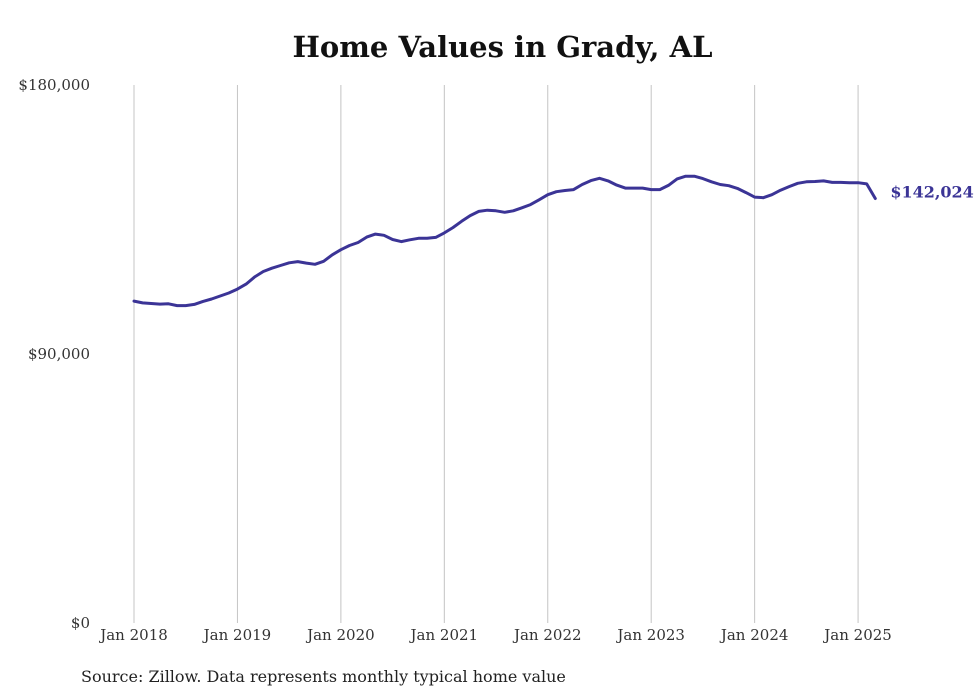 This screenshot has height=699, width=980. Describe the element at coordinates (54, 85) in the screenshot. I see `y-tick-label: $180,000` at that location.